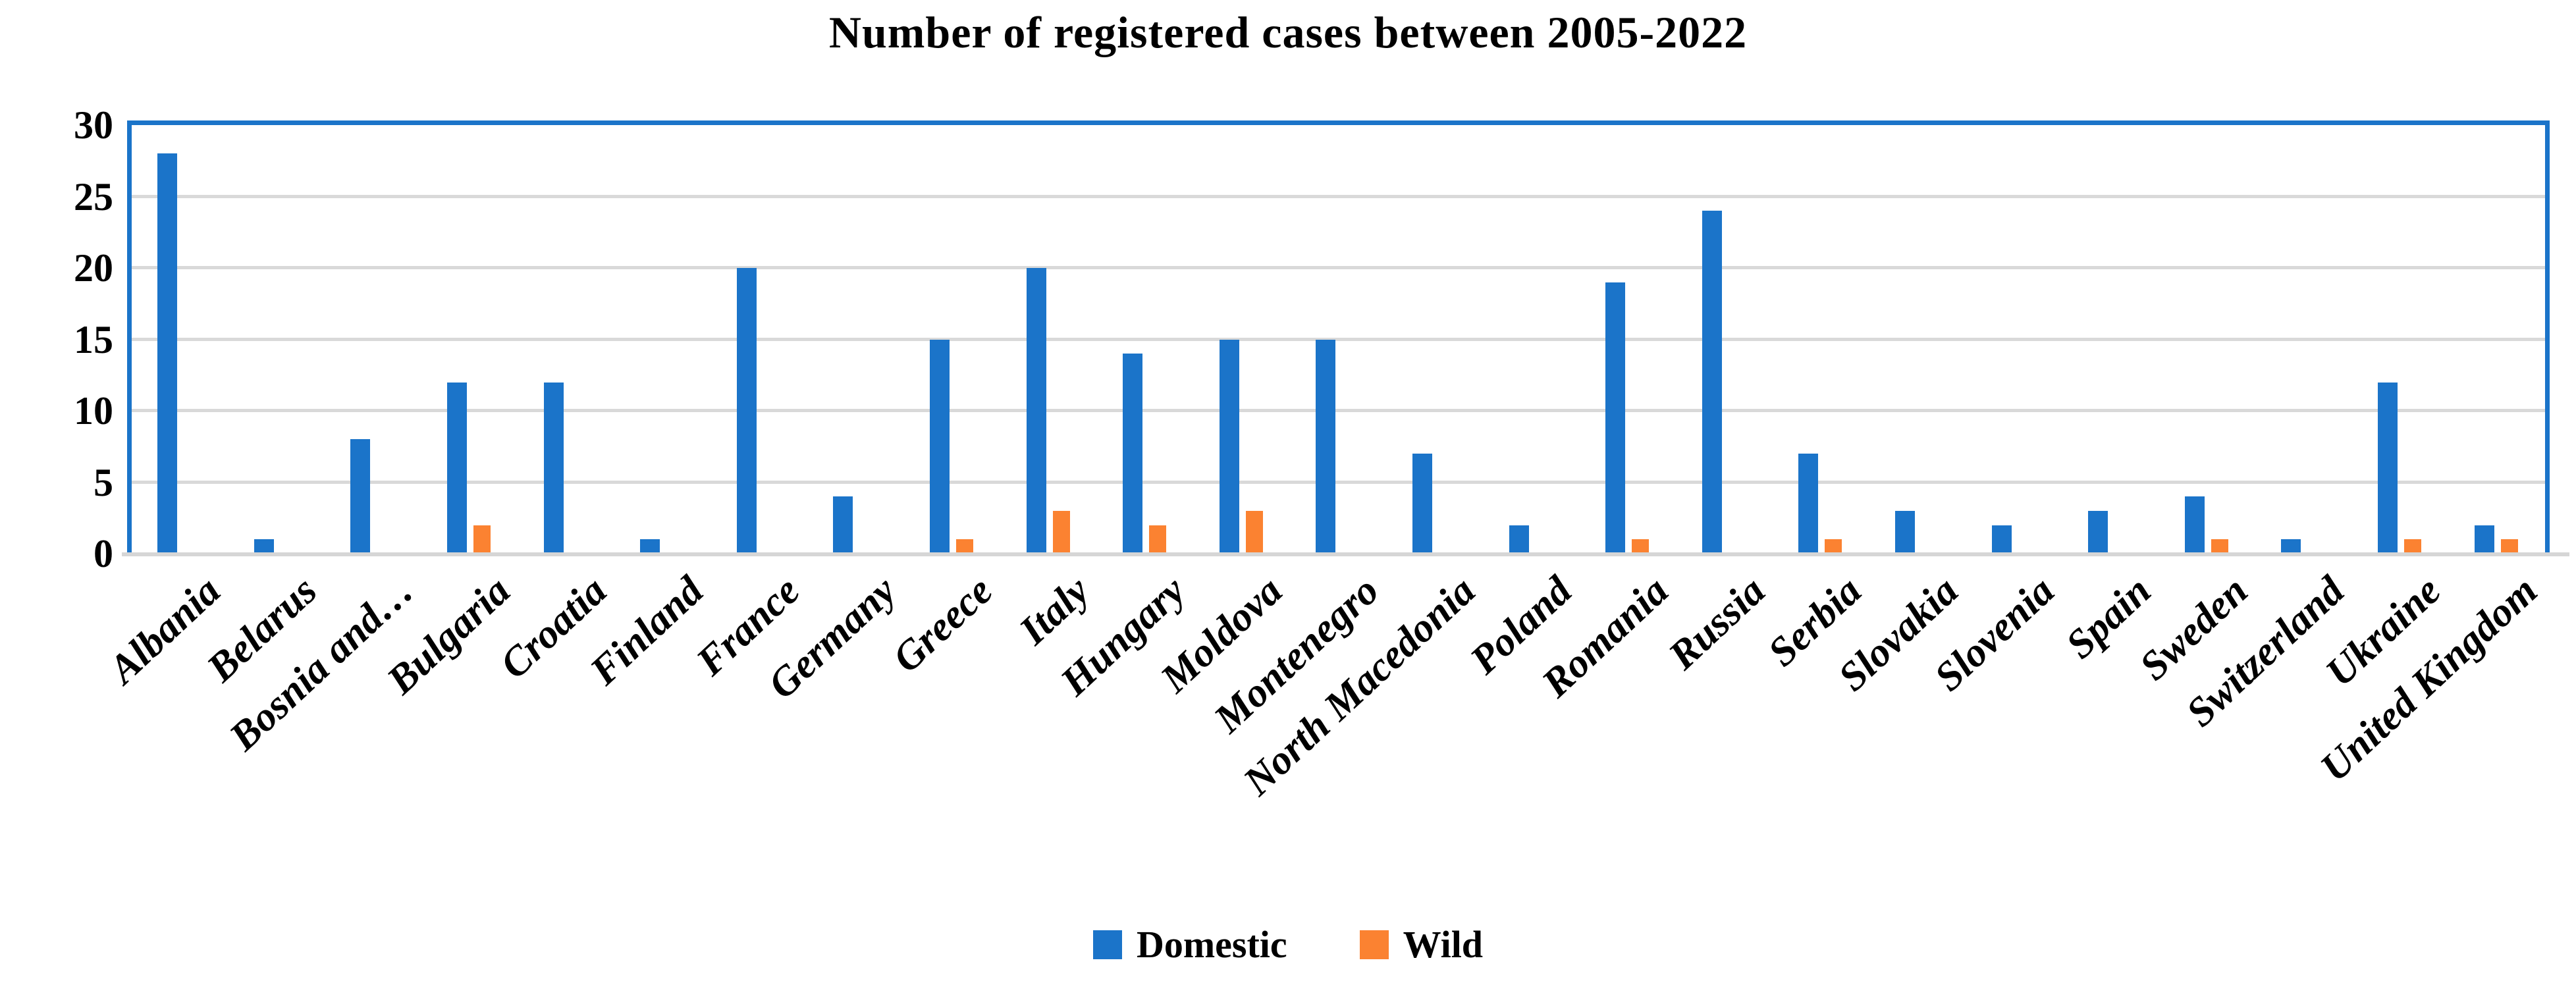 The image size is (2576, 1004). I want to click on bar-domestic-finland, so click(650, 546).